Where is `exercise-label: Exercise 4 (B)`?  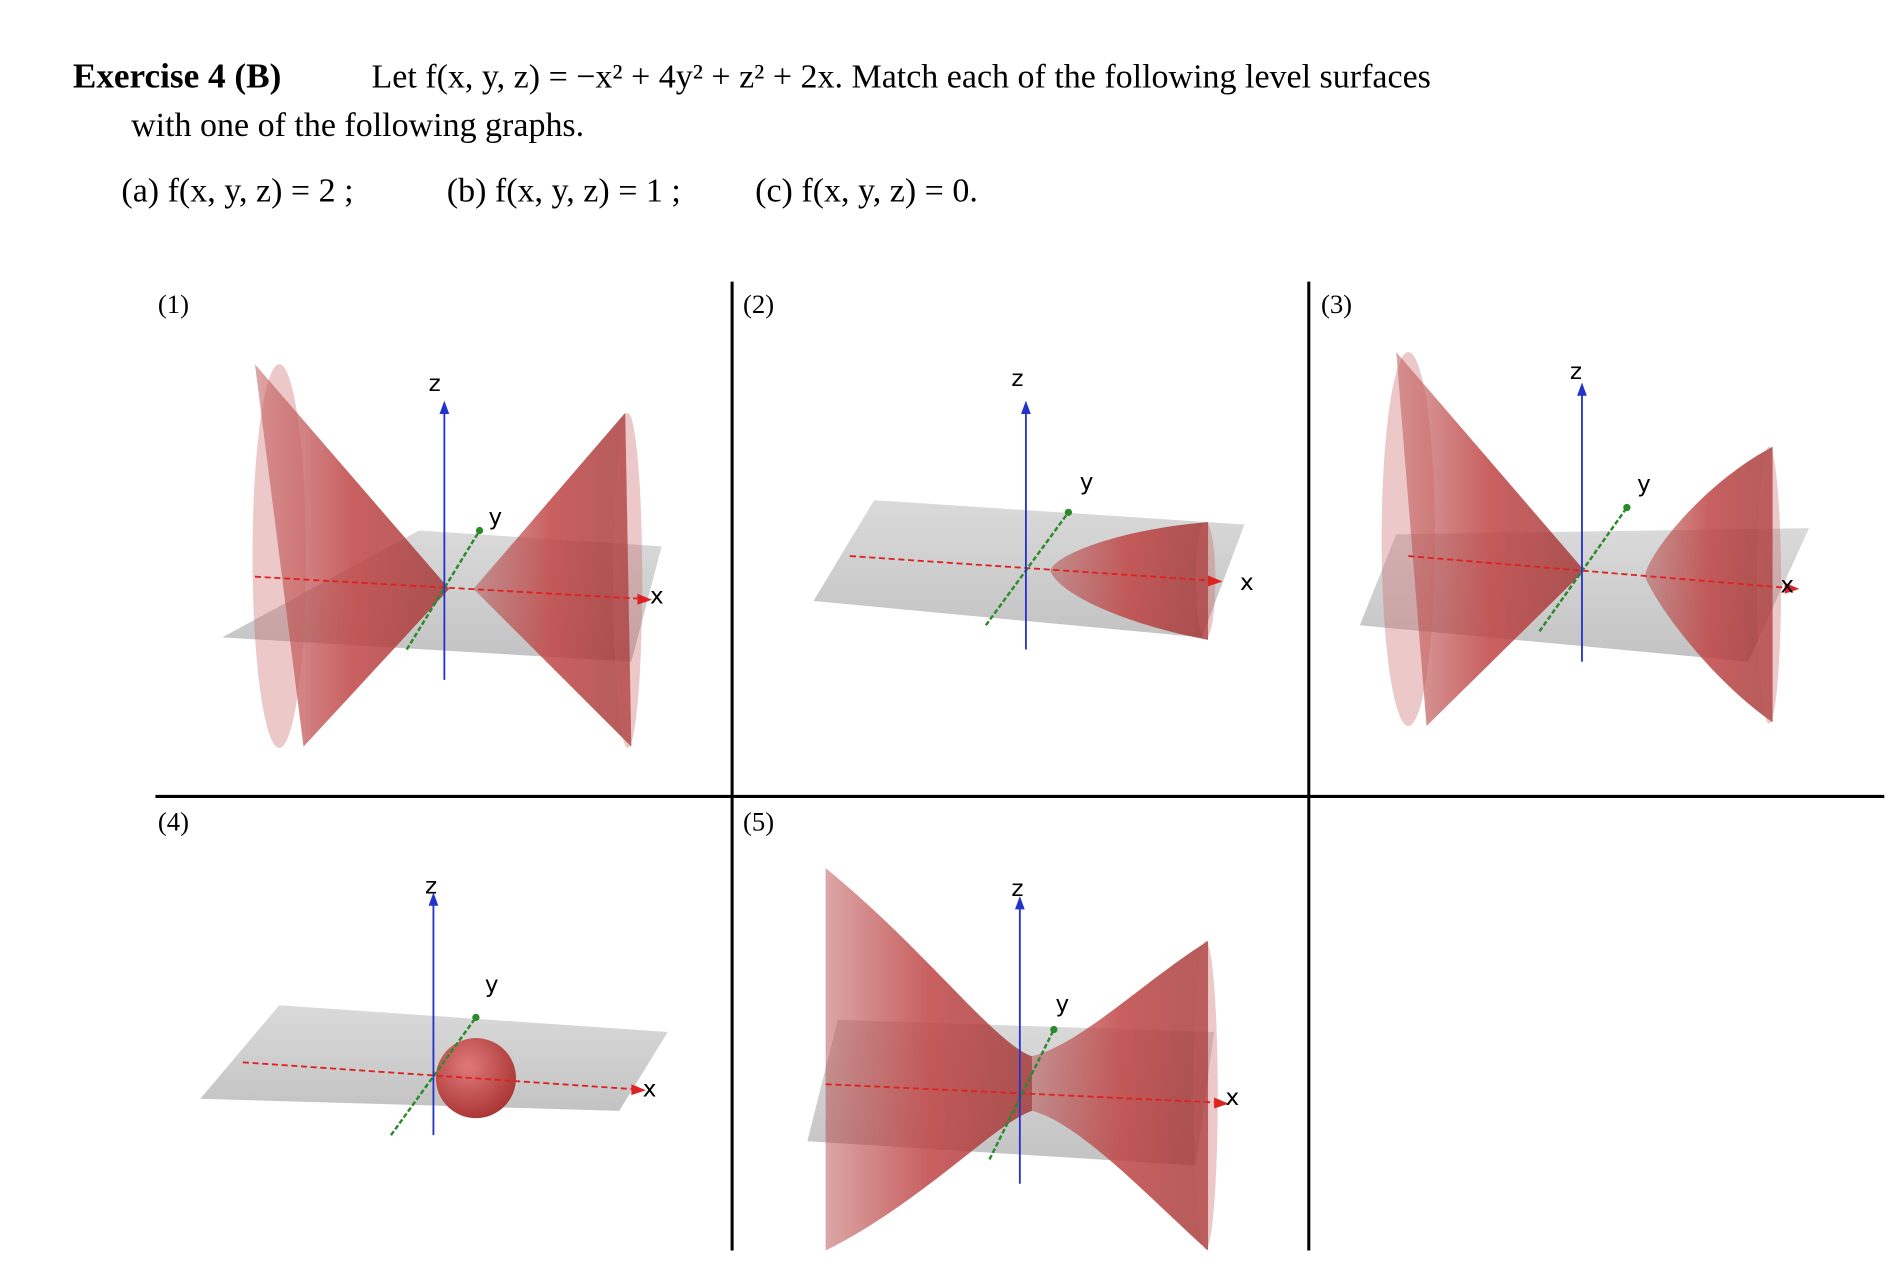 exercise-label: Exercise 4 (B) is located at coordinates (177, 75).